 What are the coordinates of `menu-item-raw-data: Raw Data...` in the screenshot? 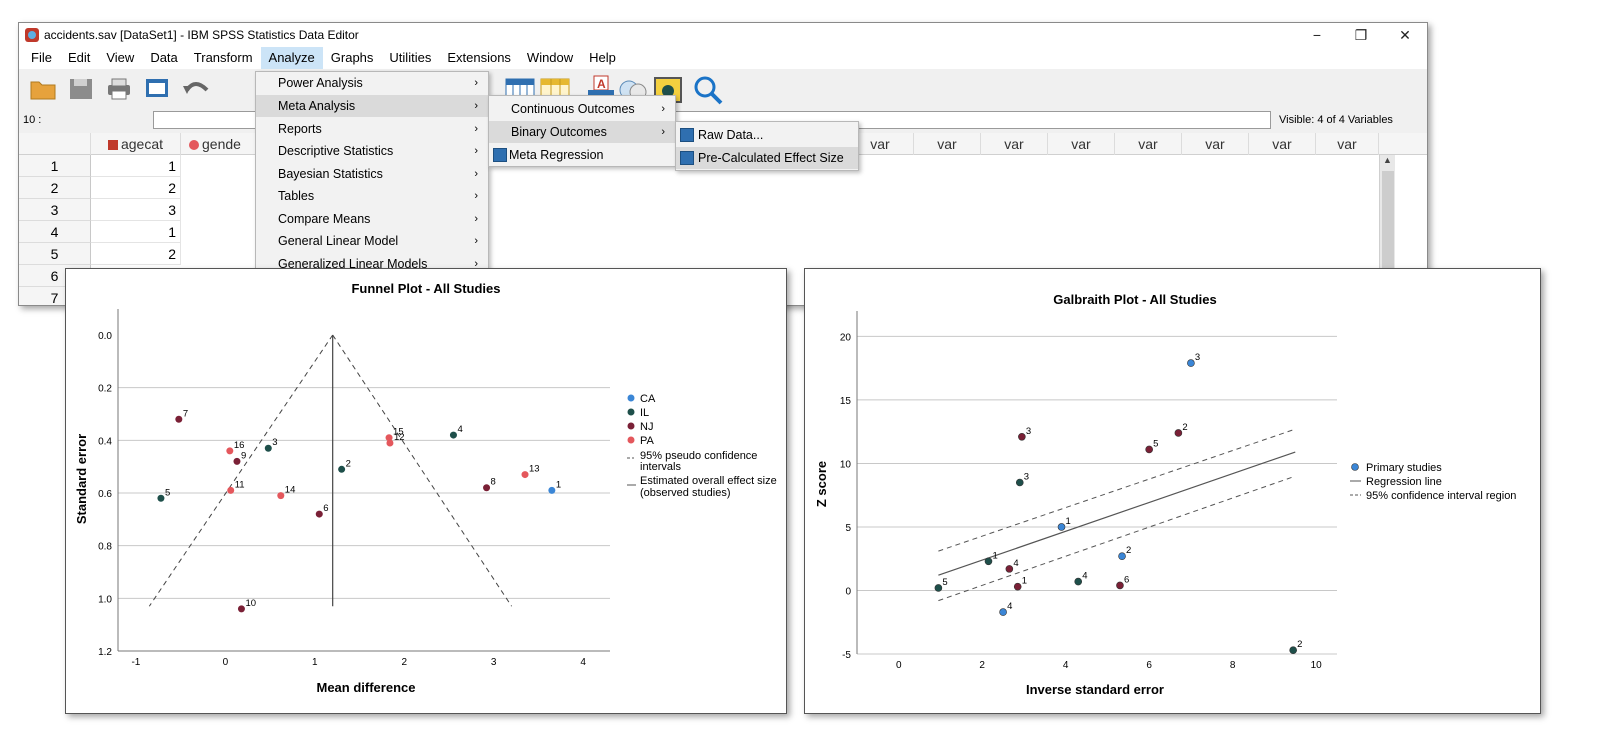 It's located at (767, 135).